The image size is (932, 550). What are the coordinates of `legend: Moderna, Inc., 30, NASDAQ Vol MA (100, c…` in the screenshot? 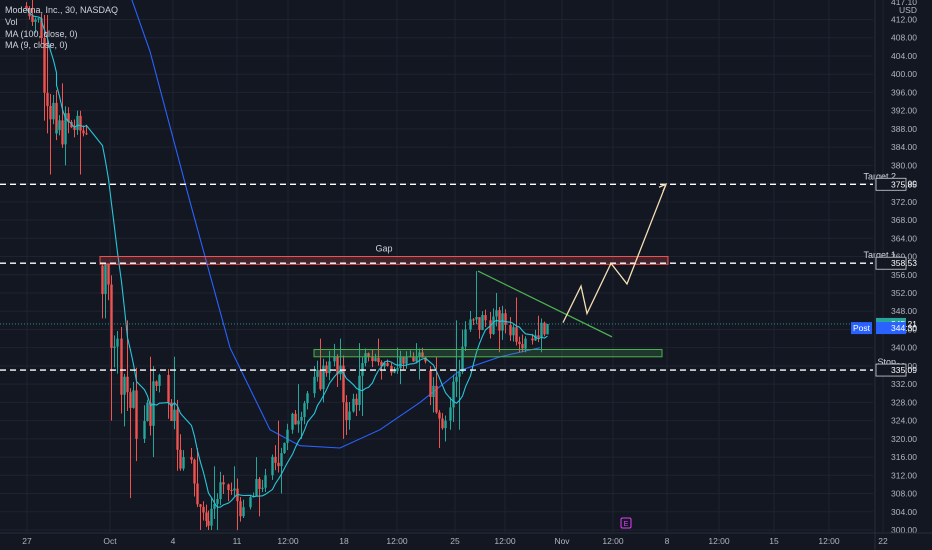 It's located at (61, 27).